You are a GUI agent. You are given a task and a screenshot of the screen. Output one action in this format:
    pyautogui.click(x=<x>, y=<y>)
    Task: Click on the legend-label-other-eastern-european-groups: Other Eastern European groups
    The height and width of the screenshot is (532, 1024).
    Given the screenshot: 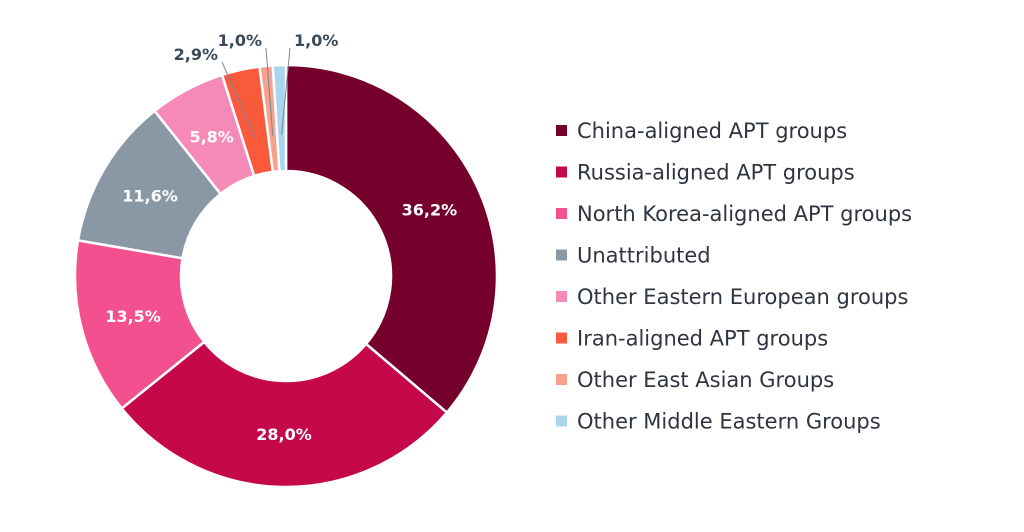 What is the action you would take?
    pyautogui.click(x=742, y=297)
    